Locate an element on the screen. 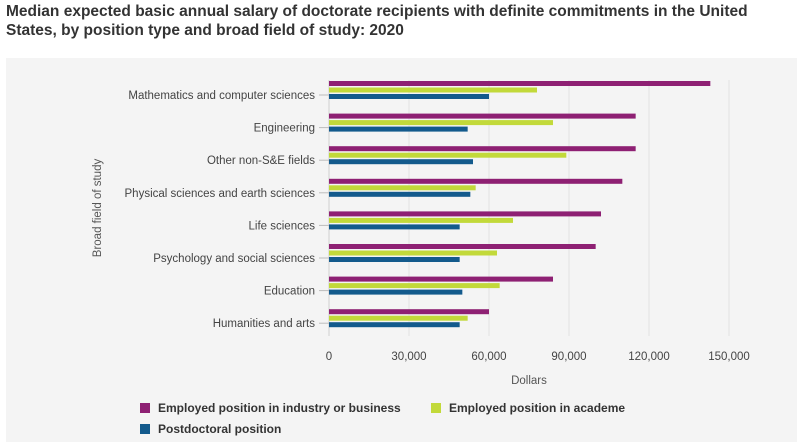  y-tick-label: Physical sciences and earth sciences is located at coordinates (220, 194).